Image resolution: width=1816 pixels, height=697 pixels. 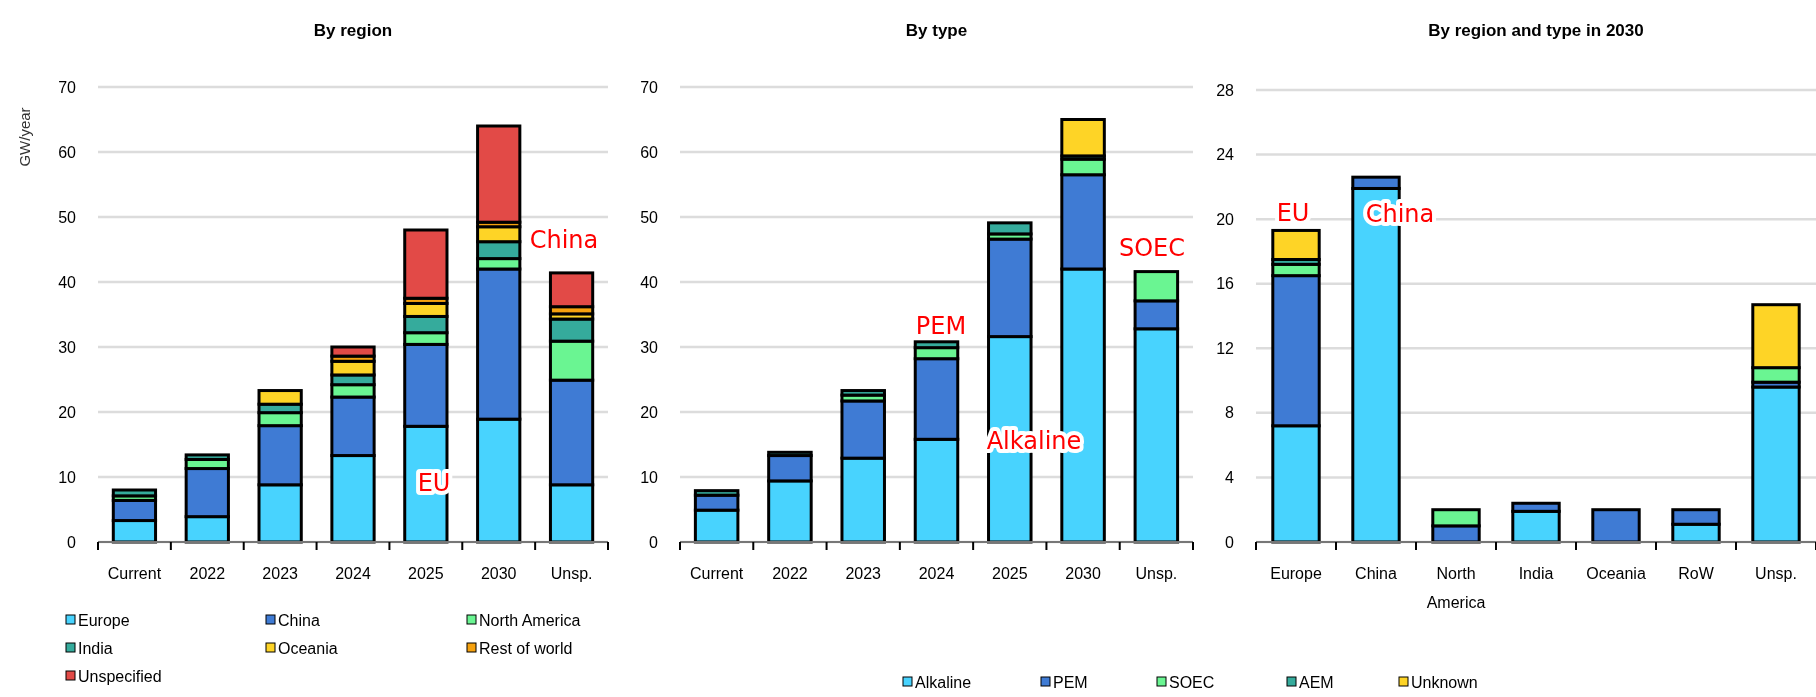 What do you see at coordinates (1225, 90) in the screenshot?
I see `y-tick-label: 28` at bounding box center [1225, 90].